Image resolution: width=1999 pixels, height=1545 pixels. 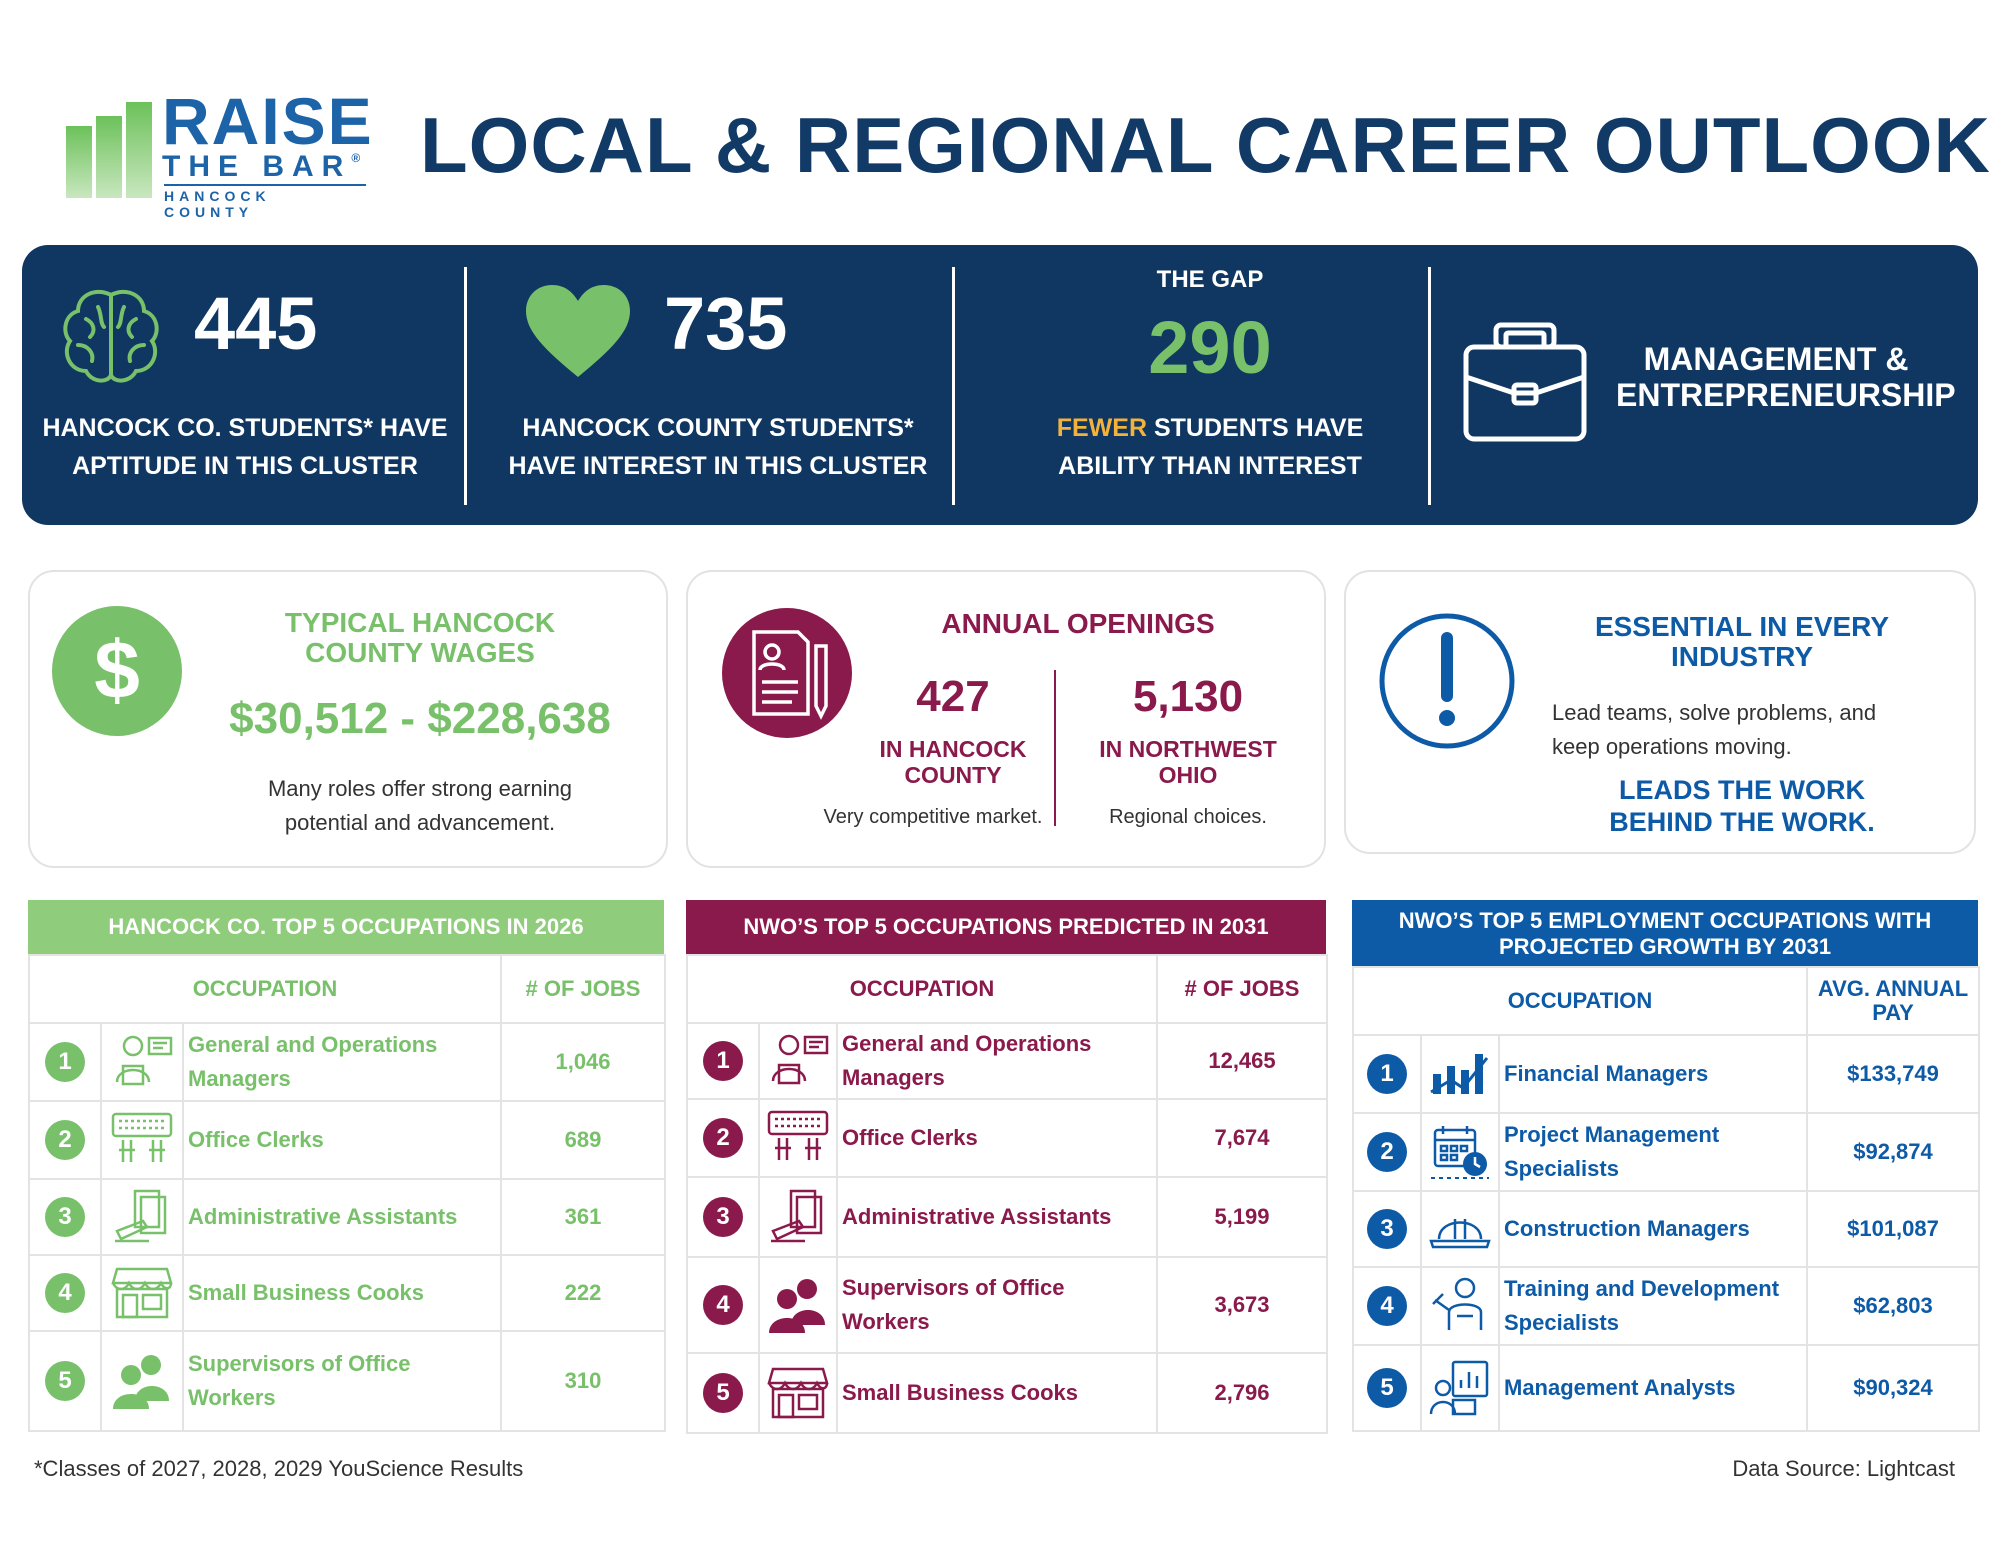 I want to click on table-row: 2 Project Management Specialists $92,874, so click(x=1666, y=1152).